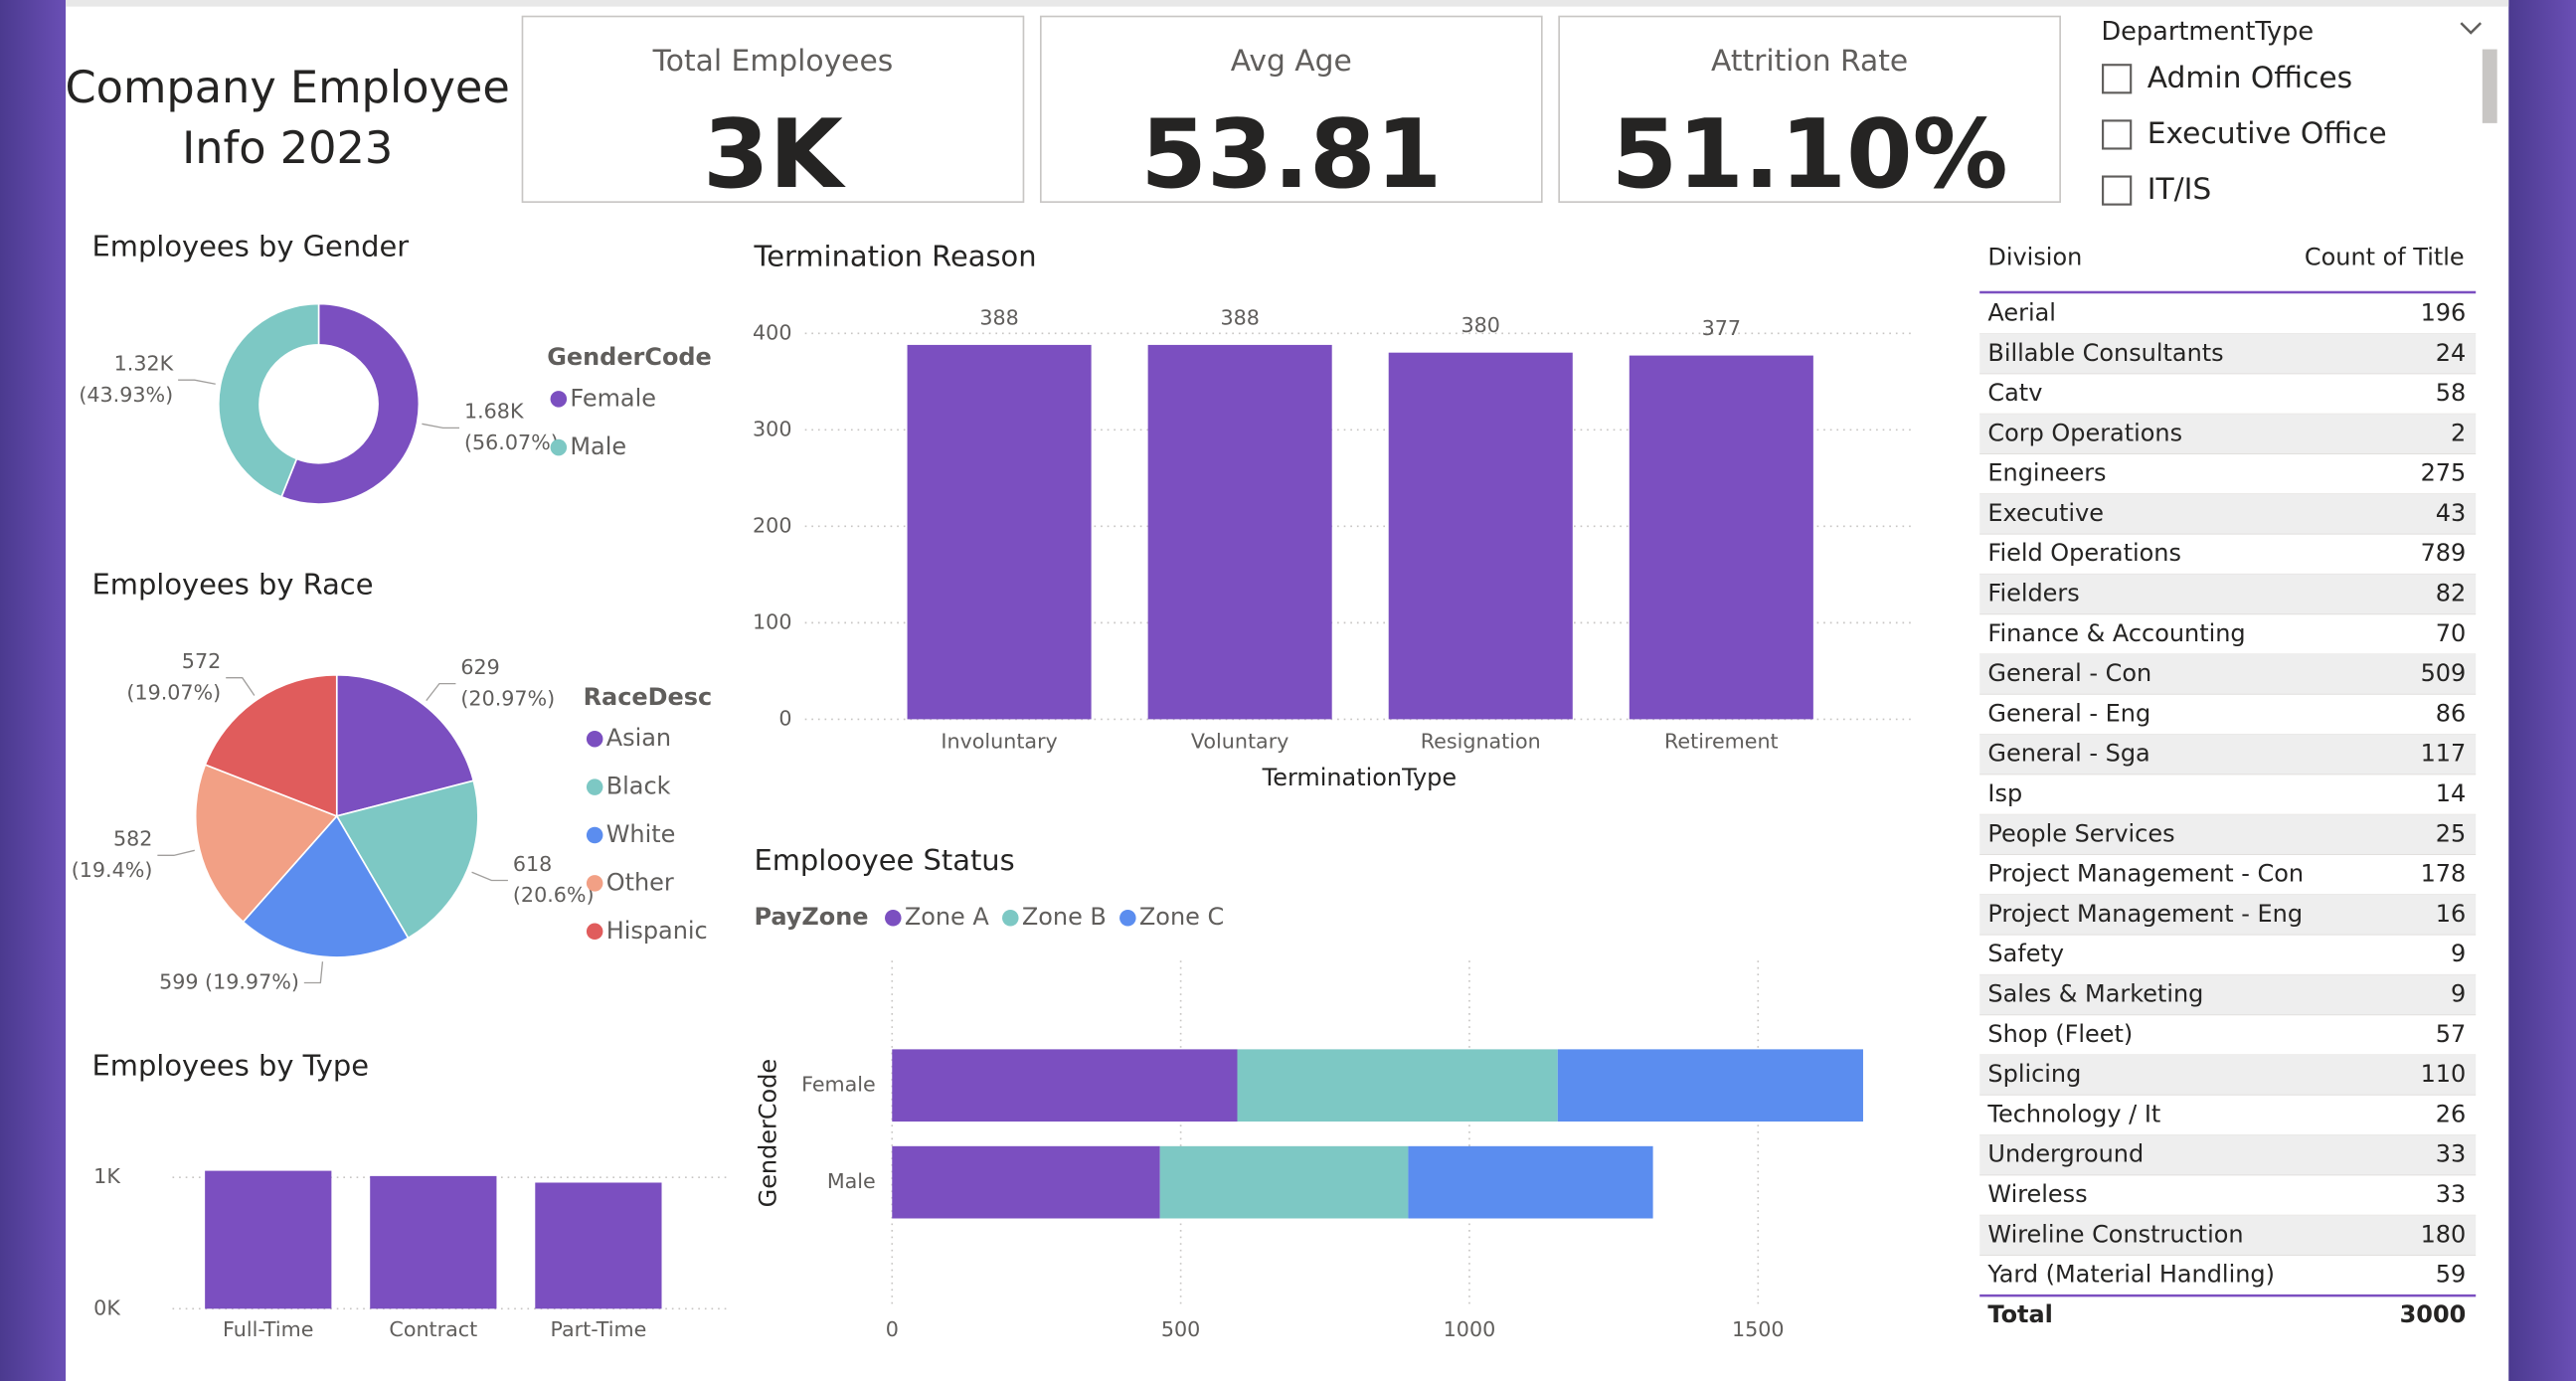 The image size is (2576, 1381). What do you see at coordinates (947, 917) in the screenshot?
I see `legend-label: Zone A` at bounding box center [947, 917].